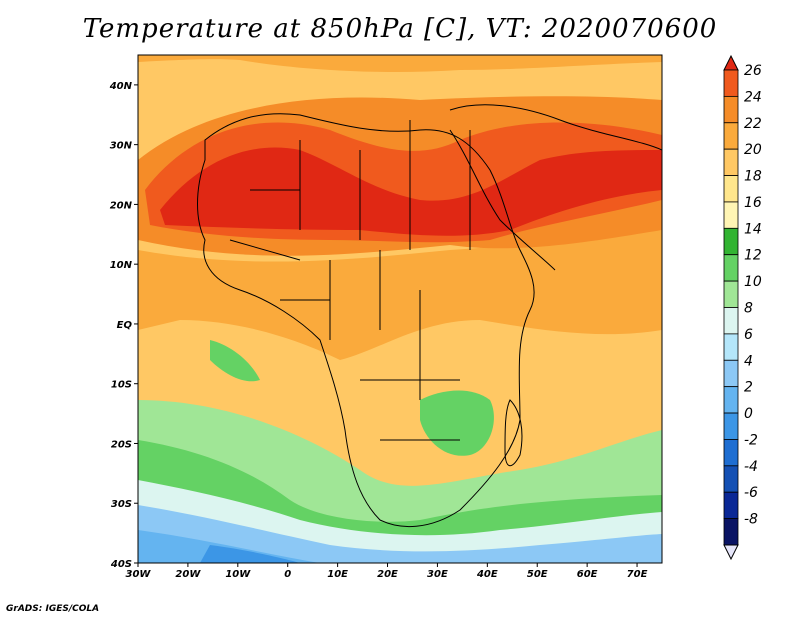  What do you see at coordinates (121, 385) in the screenshot?
I see `lat-tick-label: 10S` at bounding box center [121, 385].